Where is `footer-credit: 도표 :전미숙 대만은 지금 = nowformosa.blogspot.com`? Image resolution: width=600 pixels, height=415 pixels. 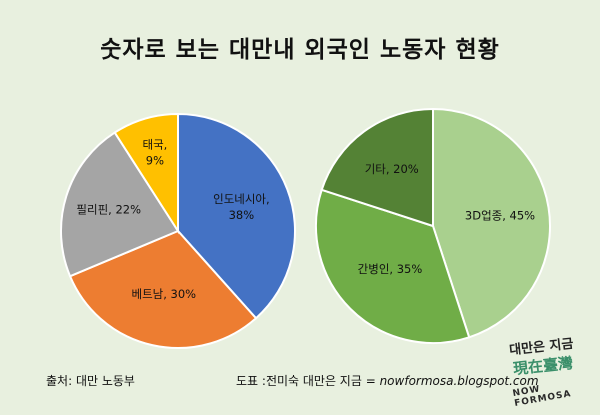 footer-credit: 도표 :전미숙 대만은 지금 = nowformosa.blogspot.com is located at coordinates (387, 380).